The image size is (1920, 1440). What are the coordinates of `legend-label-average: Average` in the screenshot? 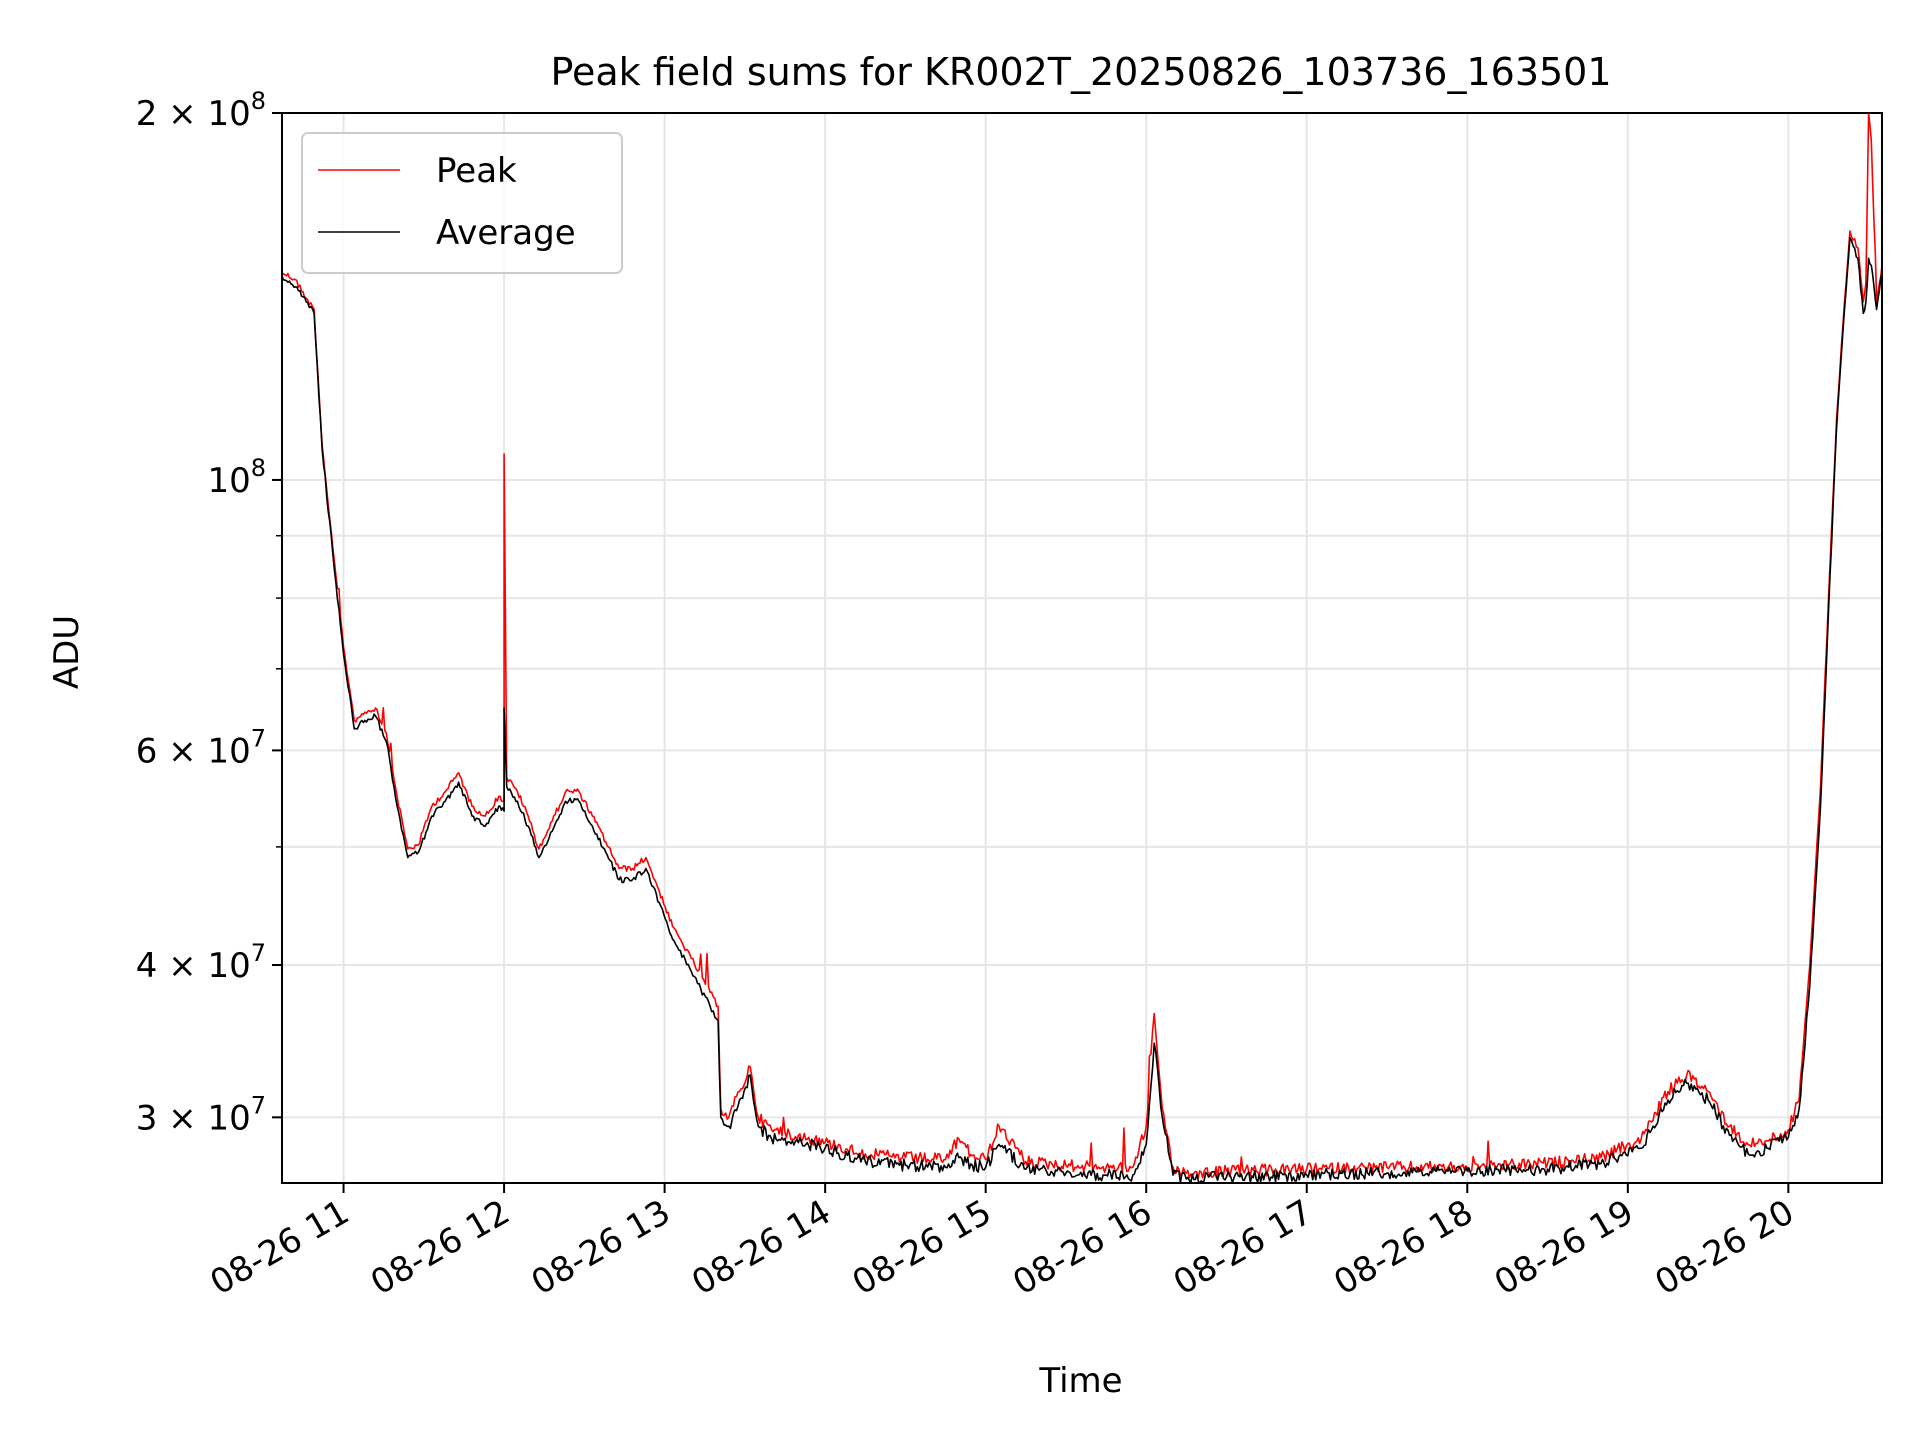 It's located at (506, 233).